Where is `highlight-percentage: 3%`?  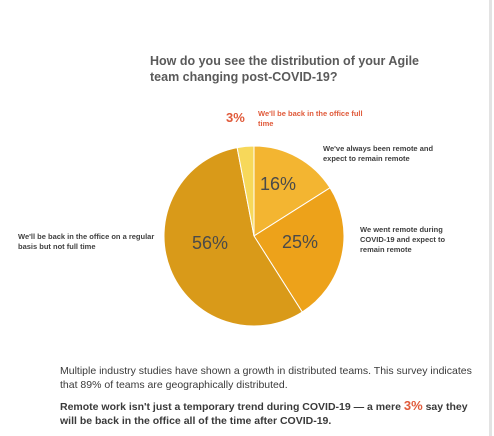 highlight-percentage: 3% is located at coordinates (413, 405).